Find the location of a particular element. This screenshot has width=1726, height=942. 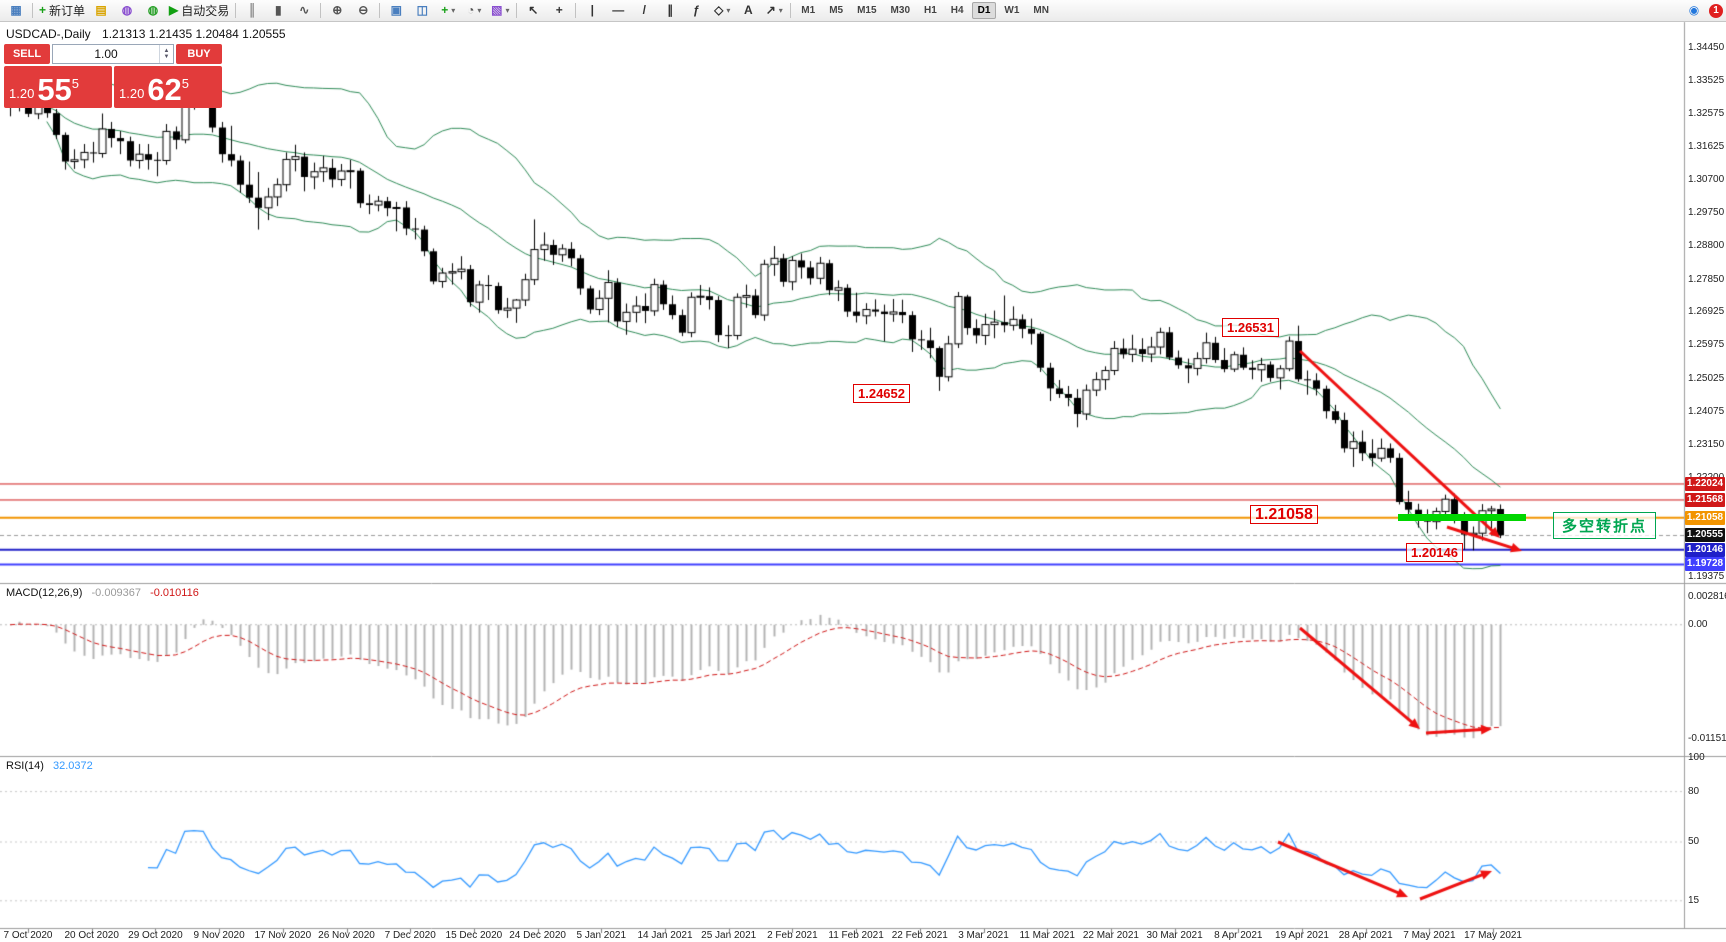

macd-main-value: -0.009367 is located at coordinates (116, 593).